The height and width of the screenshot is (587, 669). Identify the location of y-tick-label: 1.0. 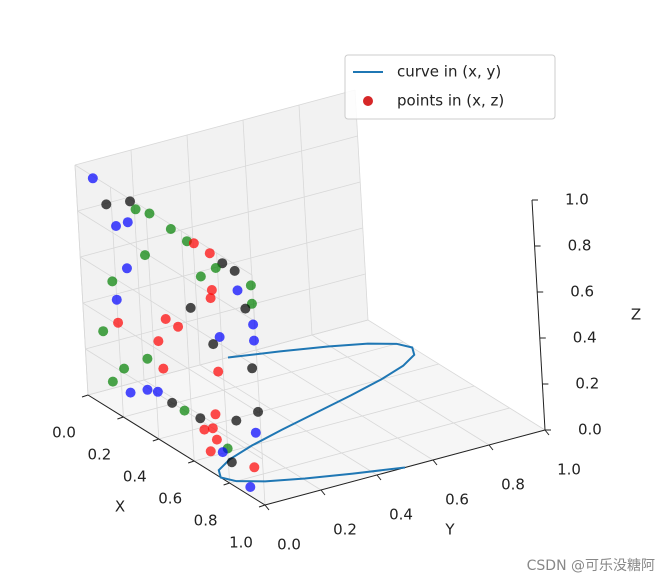
(569, 470).